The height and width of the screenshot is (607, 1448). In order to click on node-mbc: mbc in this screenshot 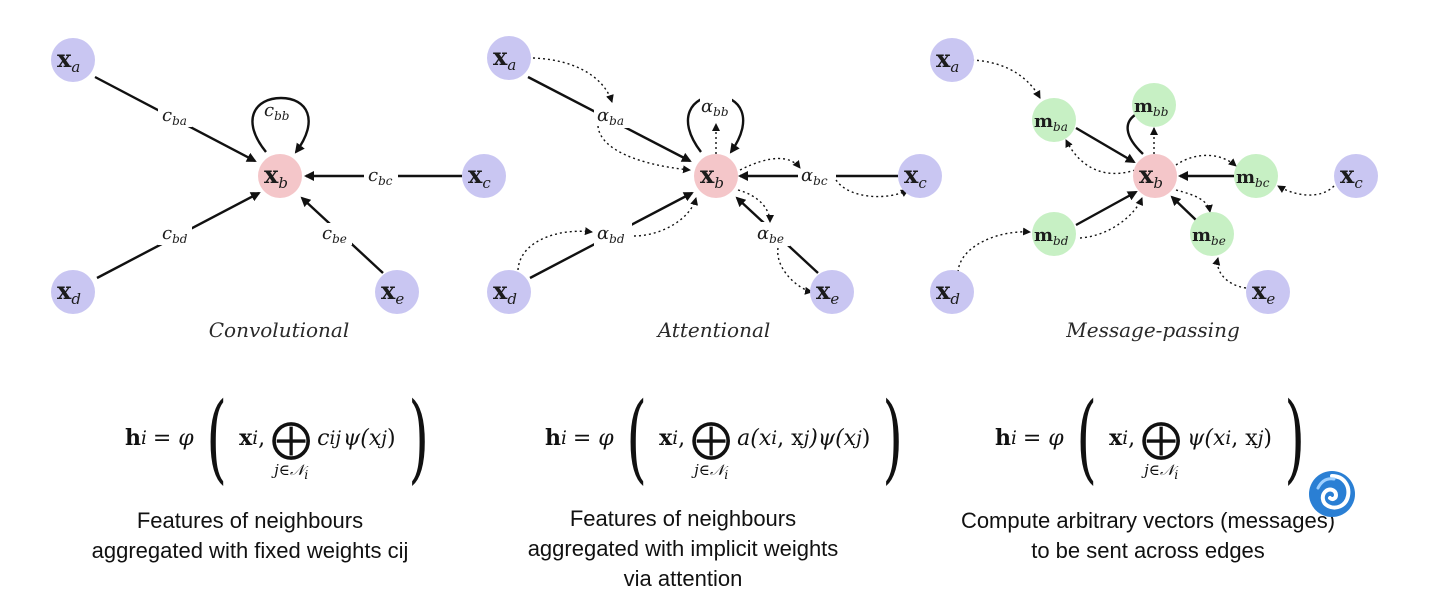, I will do `click(1256, 176)`.